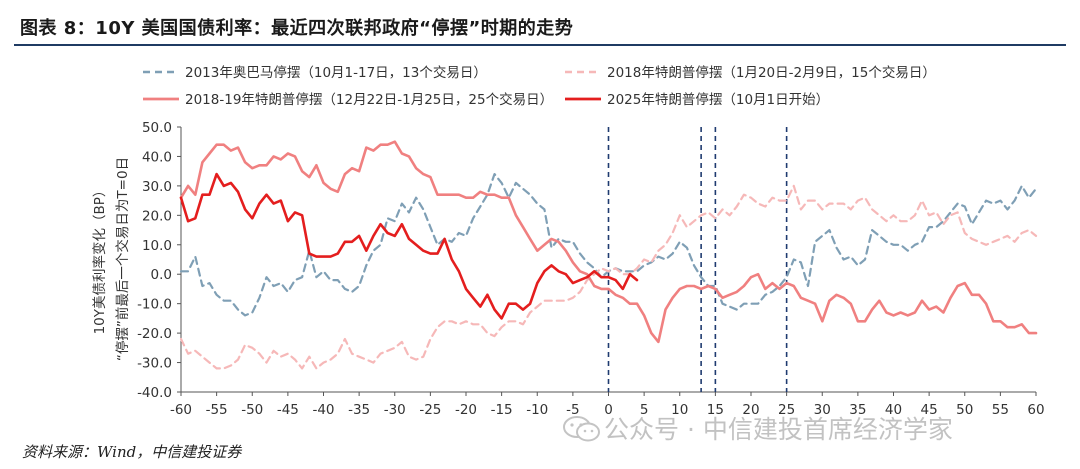 The height and width of the screenshot is (469, 1080). What do you see at coordinates (929, 410) in the screenshot?
I see `x-tick-label: 45` at bounding box center [929, 410].